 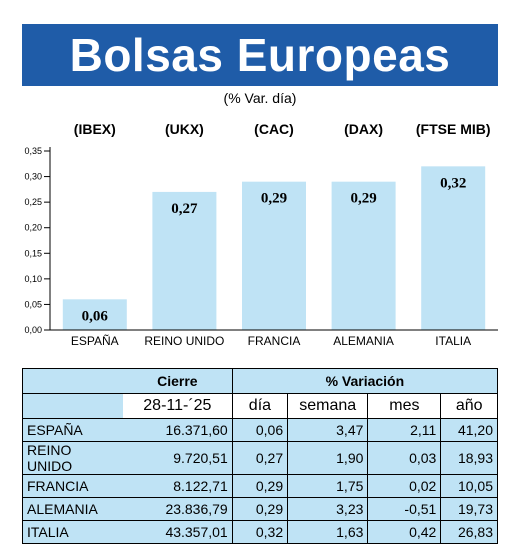 What do you see at coordinates (72, 458) in the screenshot?
I see `row-country: REINO UNIDO` at bounding box center [72, 458].